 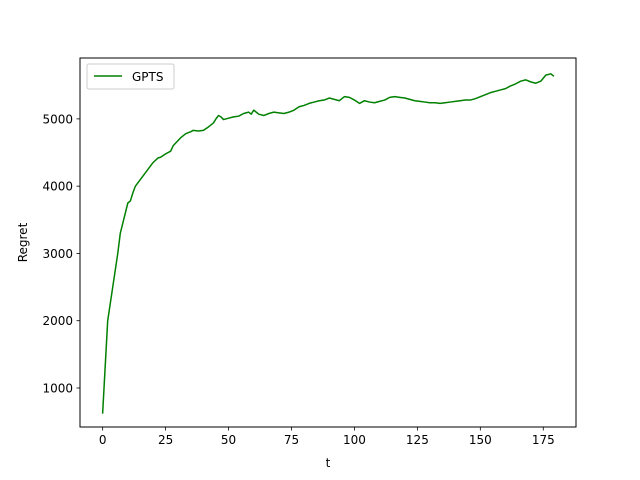 I want to click on x-tick-label: 175, so click(x=543, y=440).